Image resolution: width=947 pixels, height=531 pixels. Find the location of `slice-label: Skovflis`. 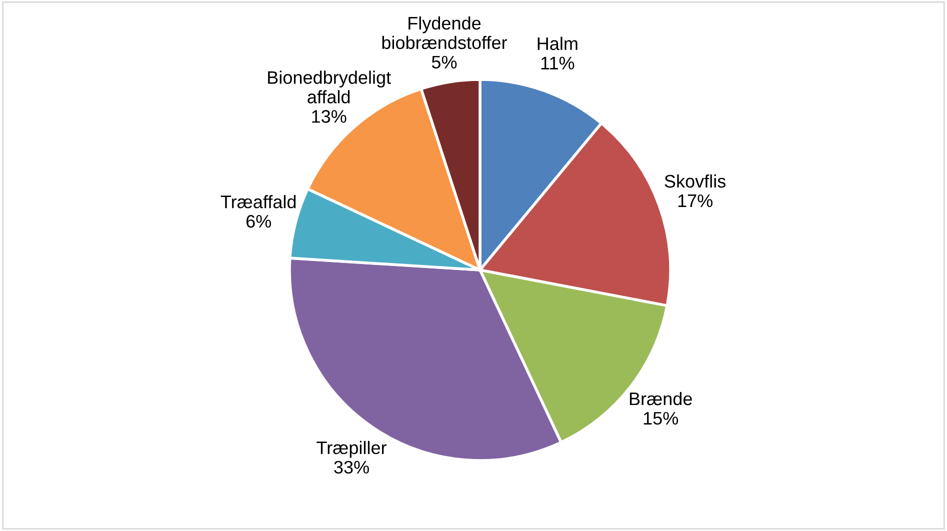

slice-label: Skovflis is located at coordinates (695, 181).